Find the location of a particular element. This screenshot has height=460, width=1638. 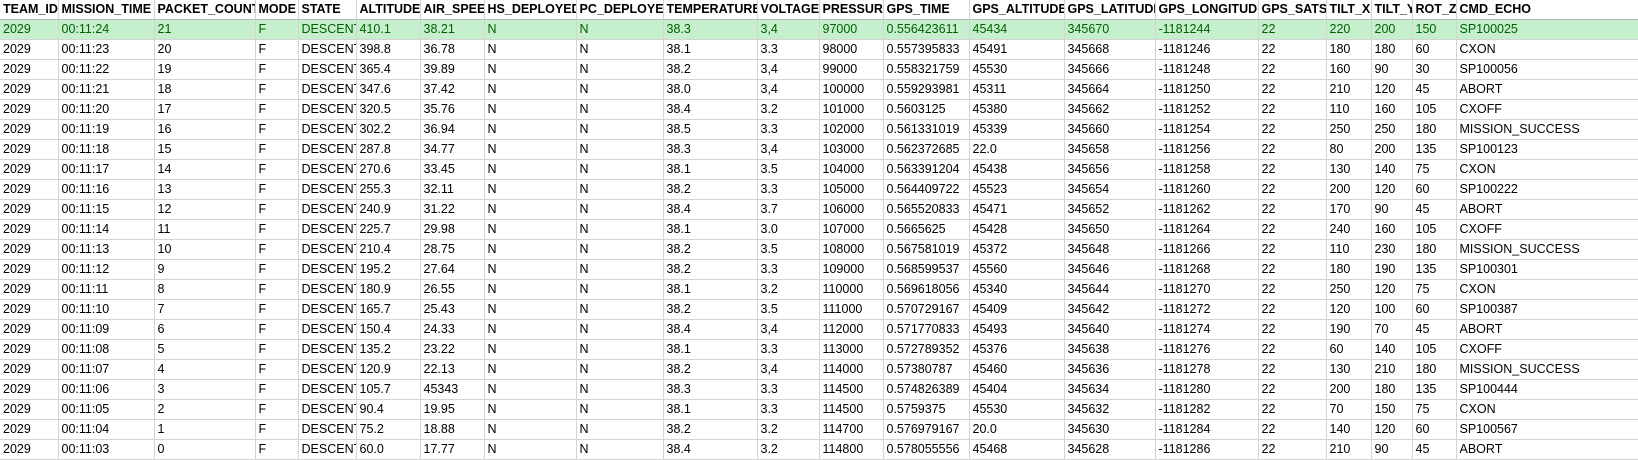

cell-packet-count: 13 is located at coordinates (205, 190).